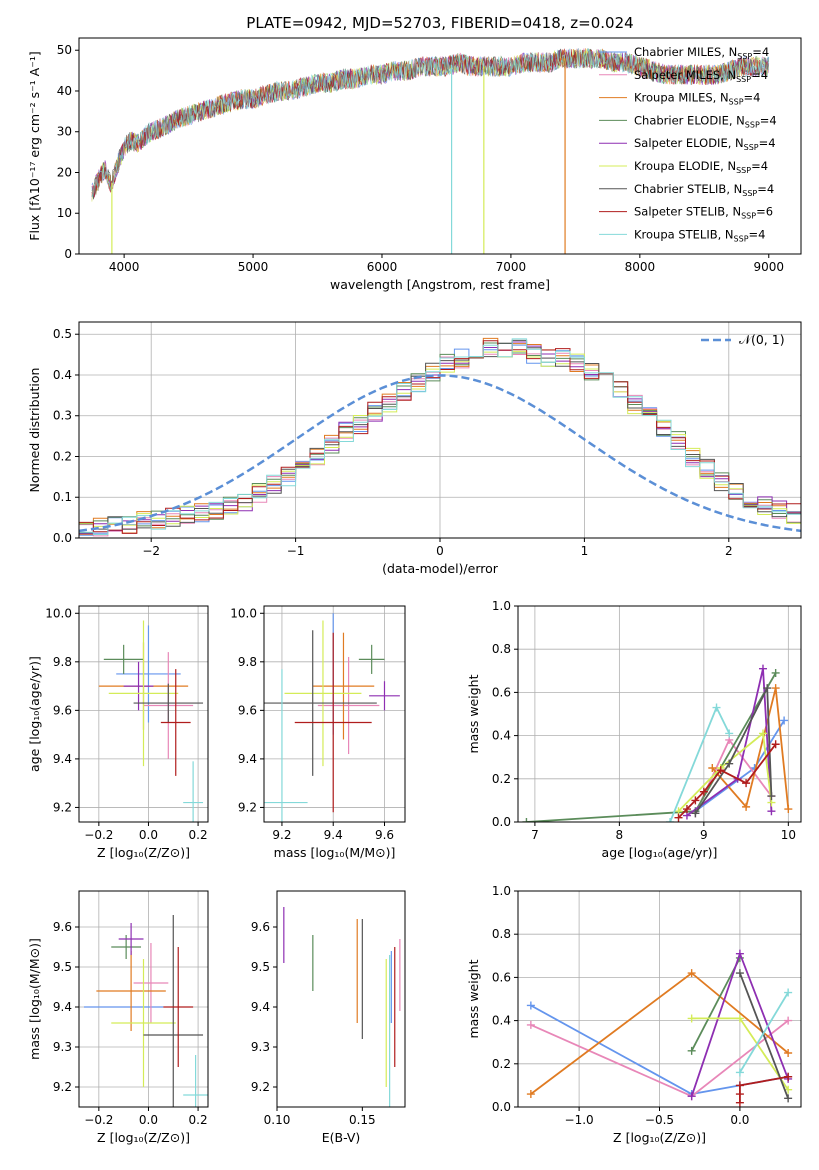 This screenshot has height=1170, width=819. What do you see at coordinates (34, 714) in the screenshot?
I see `y-axis-label: age [log₁₀(age/yr)]` at bounding box center [34, 714].